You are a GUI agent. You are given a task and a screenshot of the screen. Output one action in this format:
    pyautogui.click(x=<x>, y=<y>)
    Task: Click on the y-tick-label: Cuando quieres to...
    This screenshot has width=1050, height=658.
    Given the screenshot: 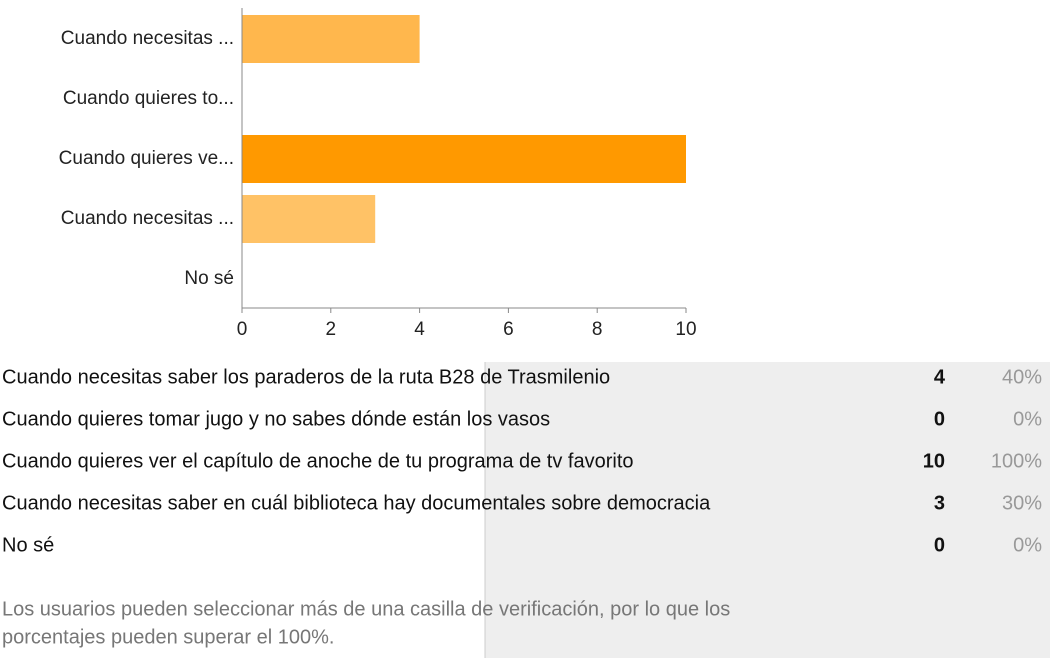 What is the action you would take?
    pyautogui.click(x=148, y=98)
    